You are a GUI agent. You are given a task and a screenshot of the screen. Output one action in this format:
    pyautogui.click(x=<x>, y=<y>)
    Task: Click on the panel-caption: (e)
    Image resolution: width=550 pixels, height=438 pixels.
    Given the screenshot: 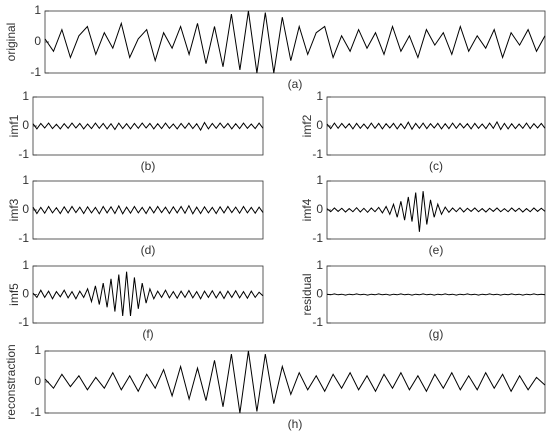 What is the action you would take?
    pyautogui.click(x=436, y=250)
    